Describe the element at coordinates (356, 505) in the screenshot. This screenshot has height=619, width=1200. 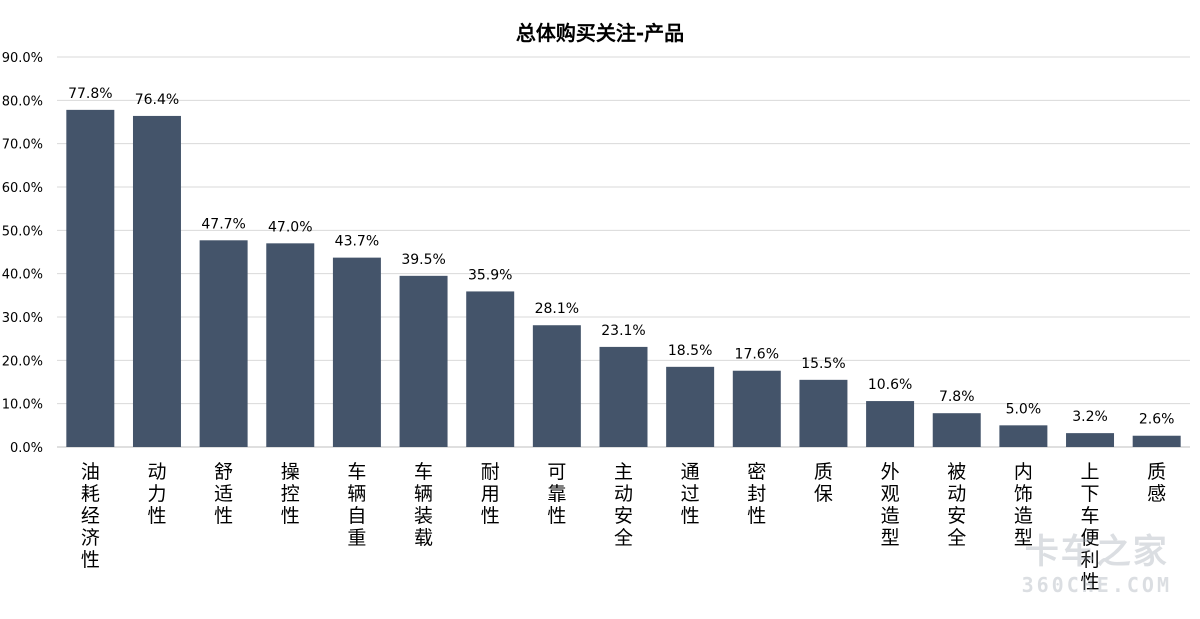
I see `x-category-label: 车辆自重` at that location.